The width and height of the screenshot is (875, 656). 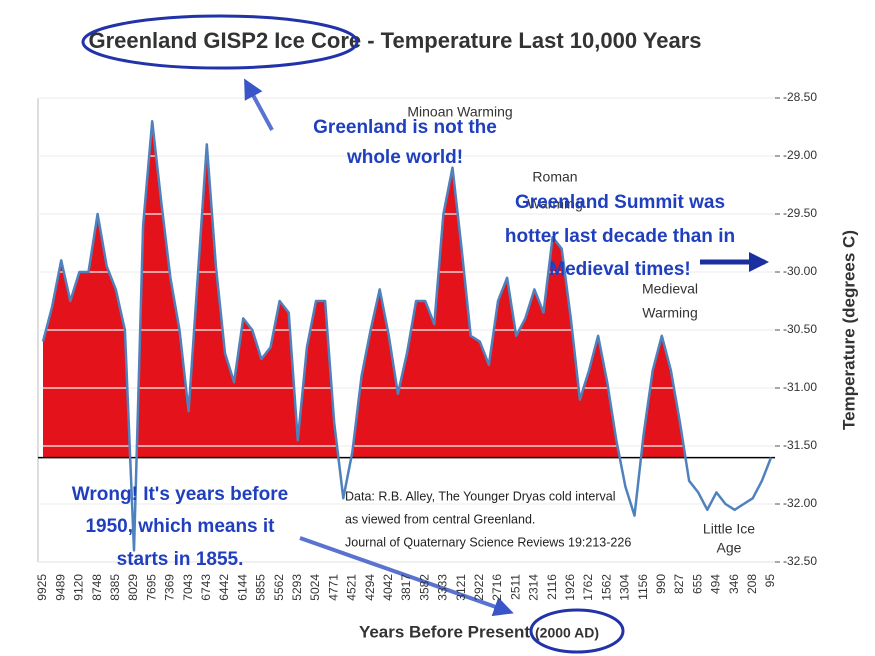 What do you see at coordinates (697, 584) in the screenshot?
I see `x-tick-label: 655` at bounding box center [697, 584].